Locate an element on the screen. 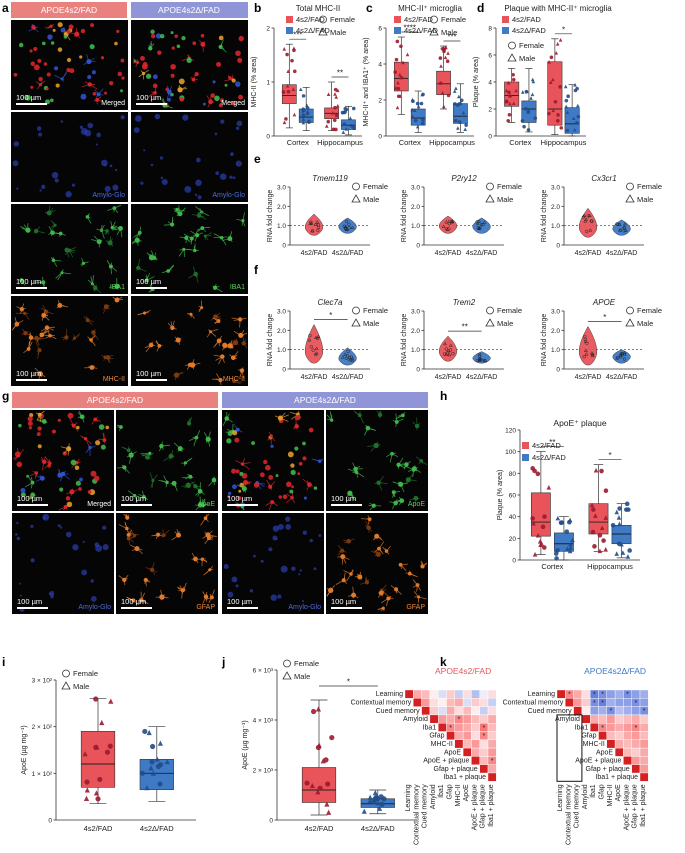 This screenshot has width=685, height=853. y-axis-label: RNA fold change is located at coordinates (544, 216).